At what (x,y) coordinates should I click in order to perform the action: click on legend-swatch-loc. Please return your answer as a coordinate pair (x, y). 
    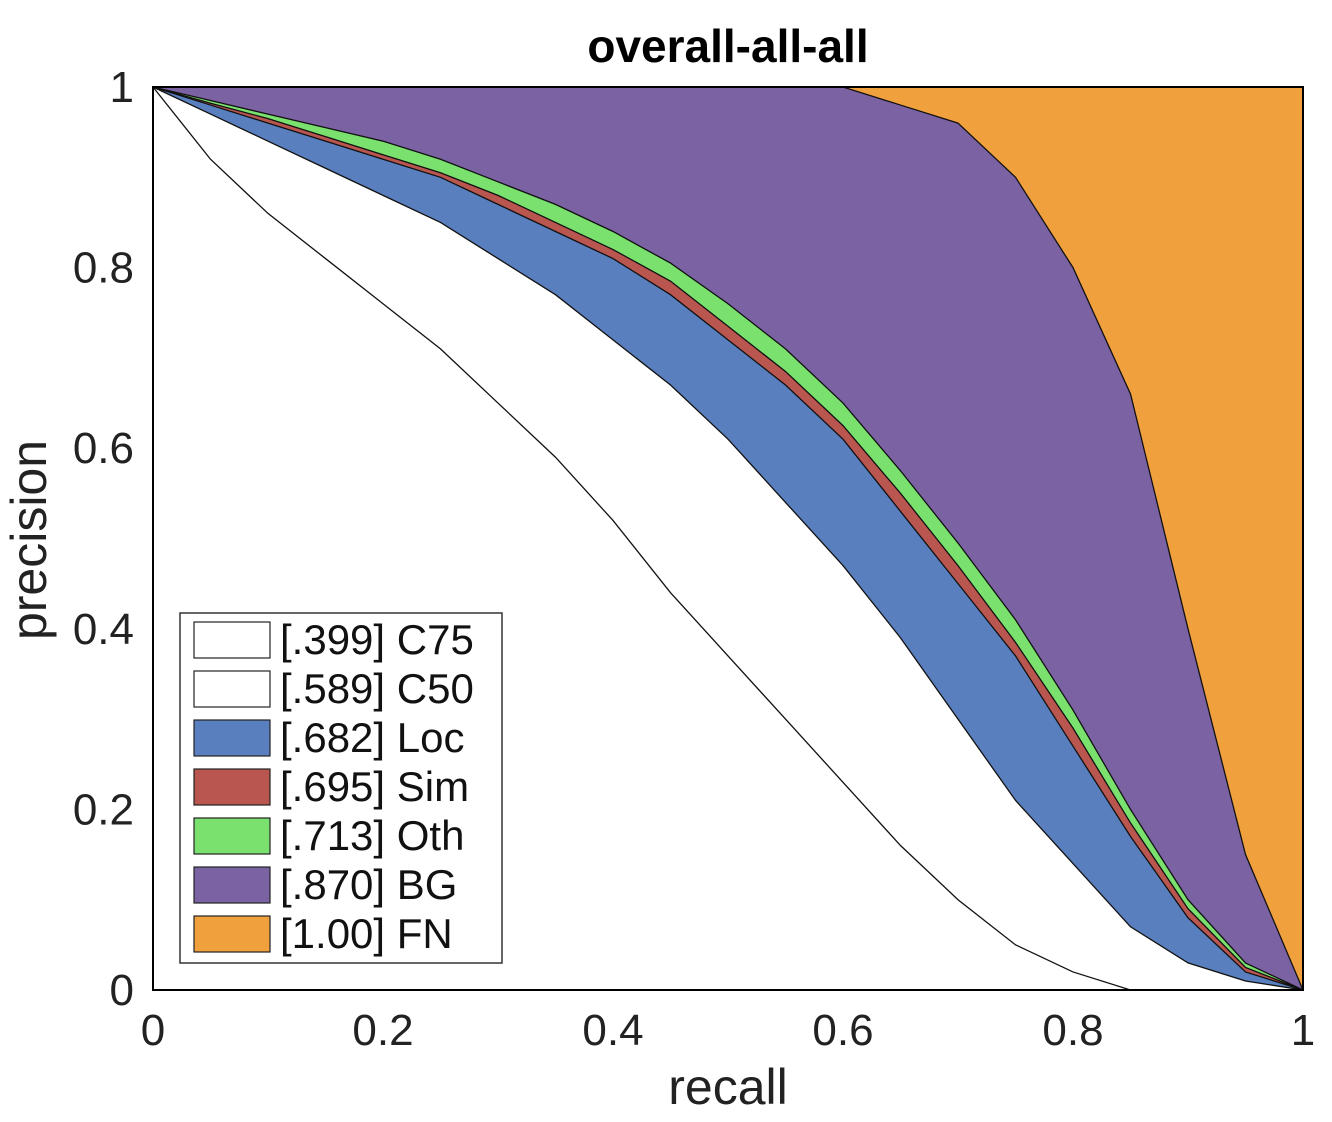
    Looking at the image, I should click on (232, 738).